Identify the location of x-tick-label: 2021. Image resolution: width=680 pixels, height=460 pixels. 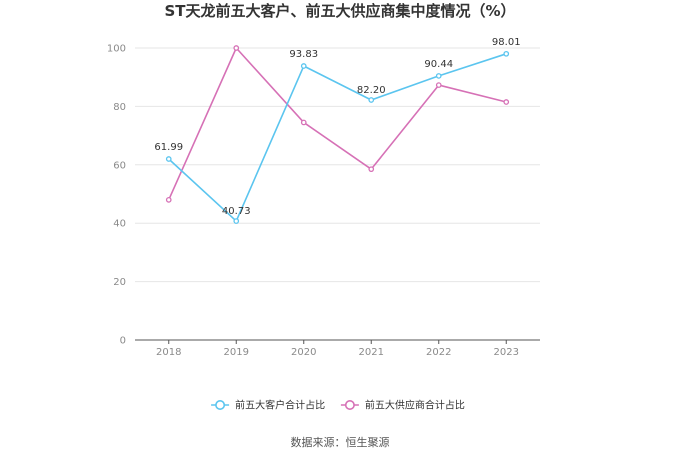
(371, 352).